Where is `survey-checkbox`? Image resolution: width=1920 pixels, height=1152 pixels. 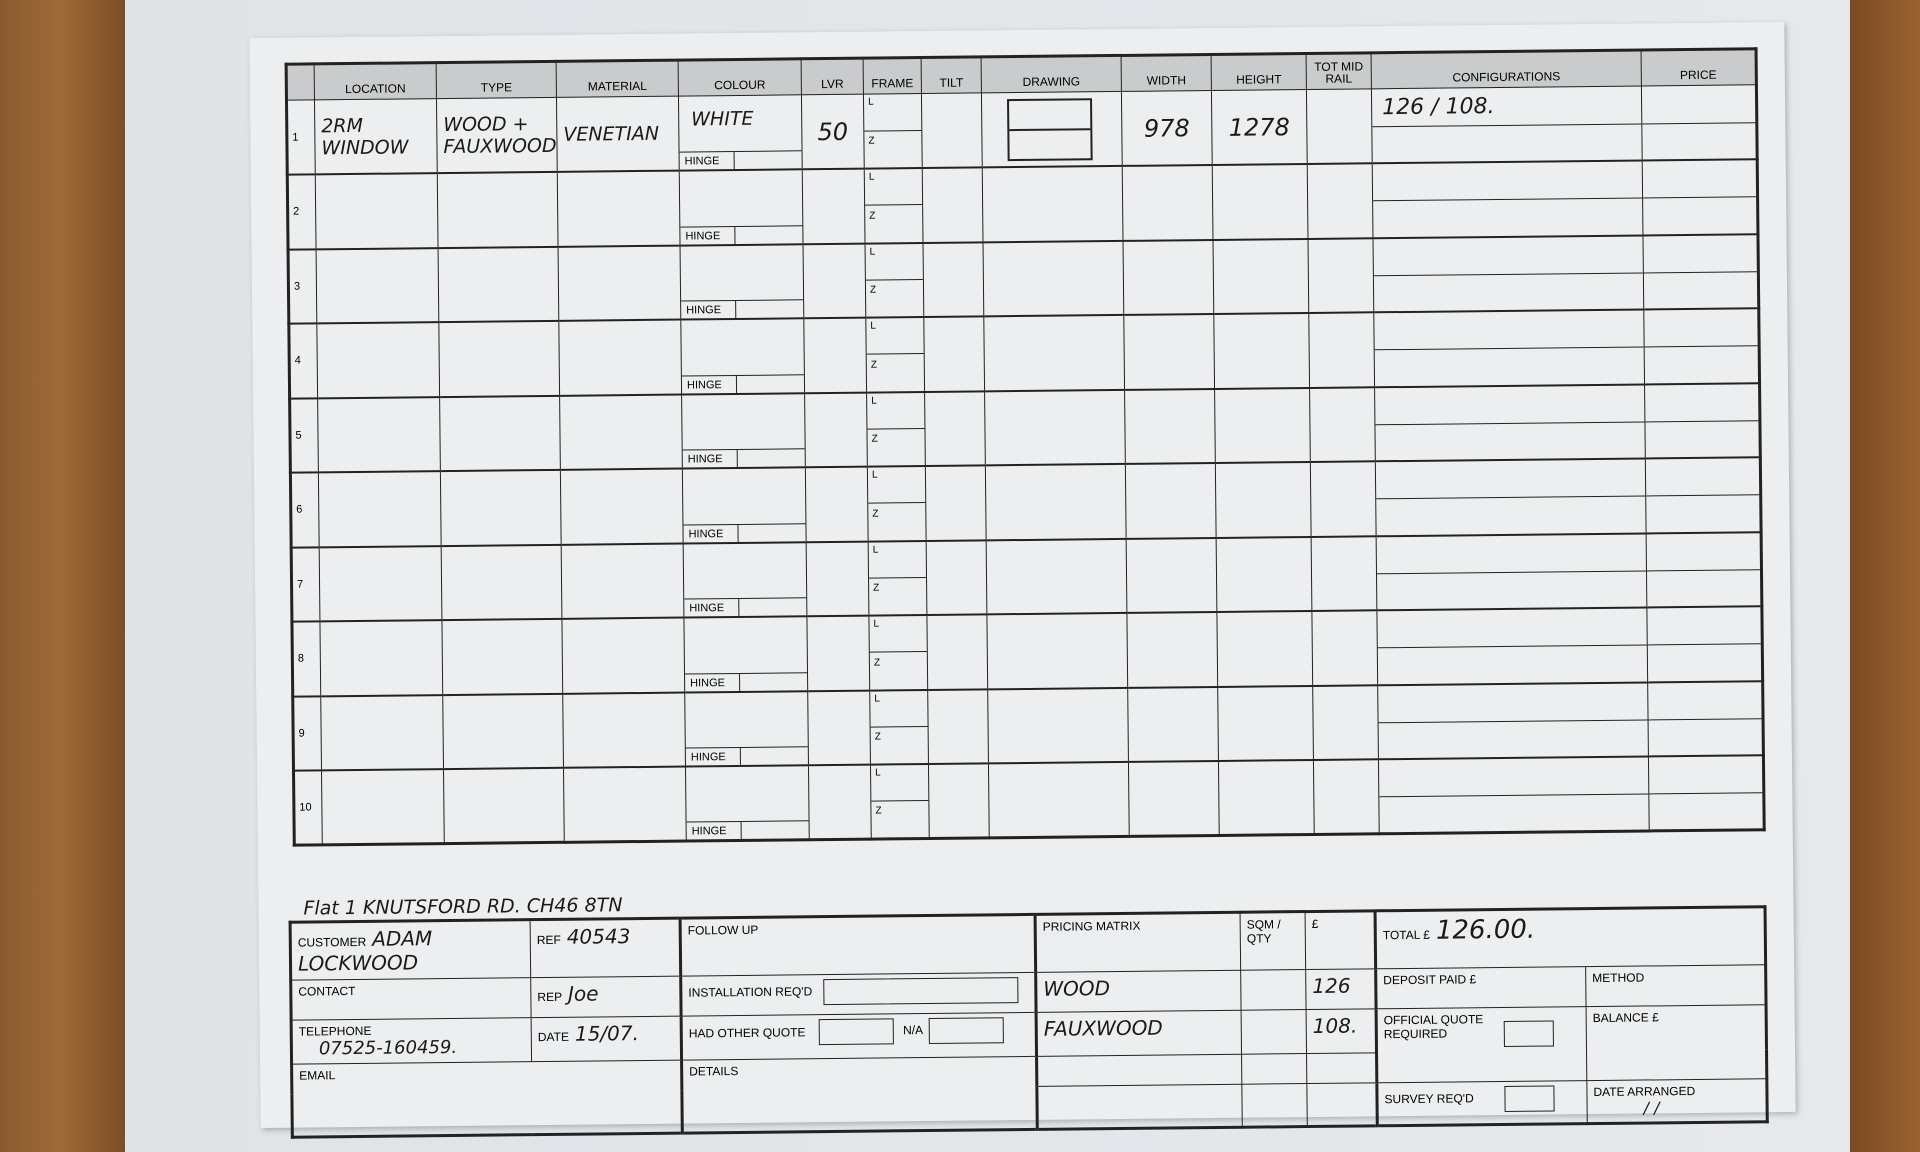
survey-checkbox is located at coordinates (1529, 1098).